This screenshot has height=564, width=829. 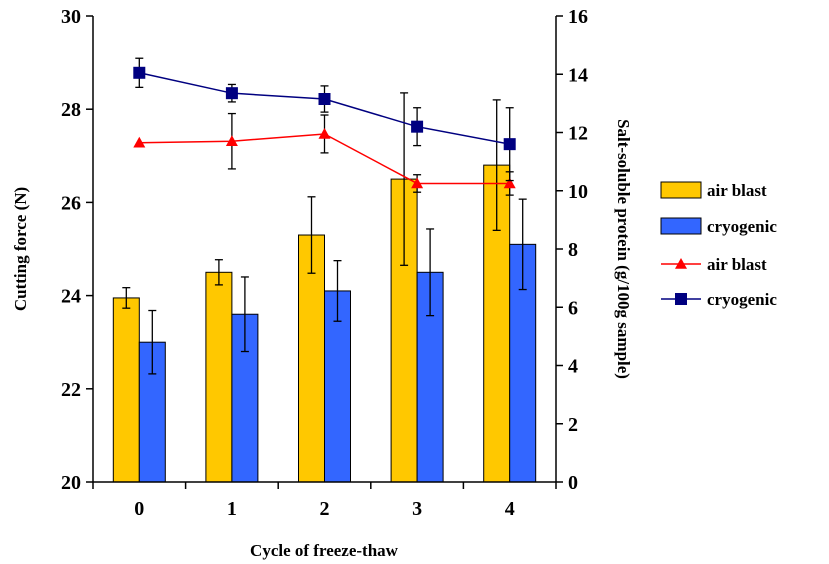 I want to click on y-axis-right-title: Salt-soluble protein (g/100g sample), so click(x=623, y=249).